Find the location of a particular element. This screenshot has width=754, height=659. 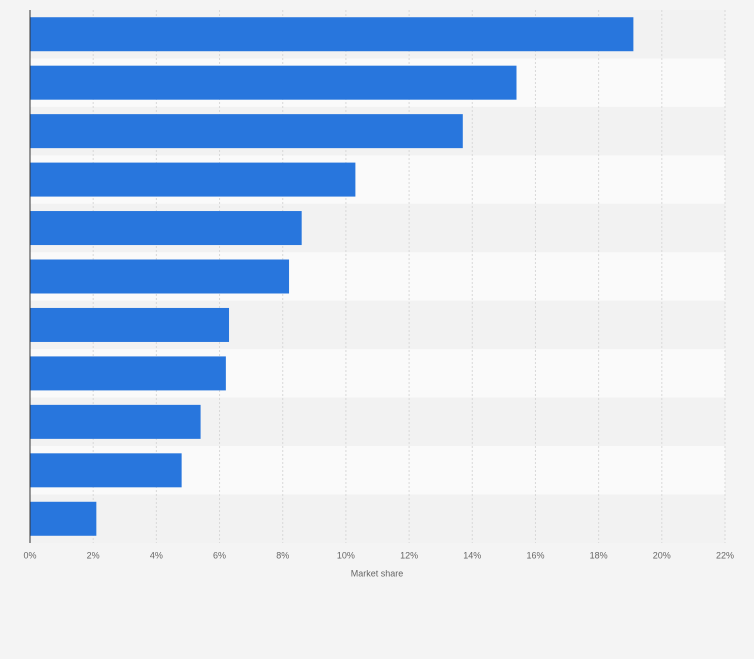

x-tick-label: 20% is located at coordinates (662, 555).